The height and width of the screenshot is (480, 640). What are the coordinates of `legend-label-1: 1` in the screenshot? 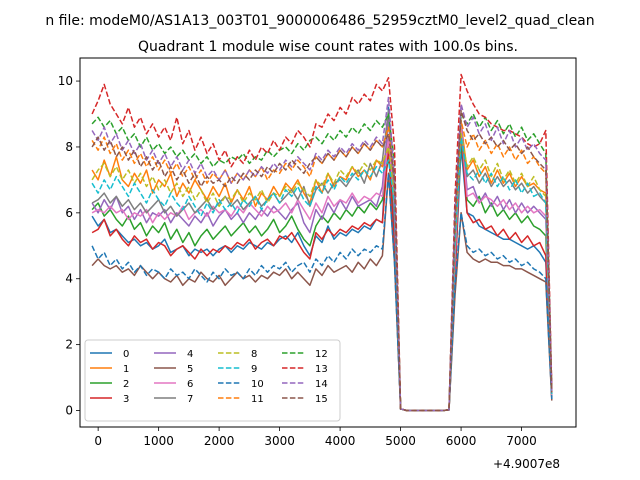 It's located at (126, 369).